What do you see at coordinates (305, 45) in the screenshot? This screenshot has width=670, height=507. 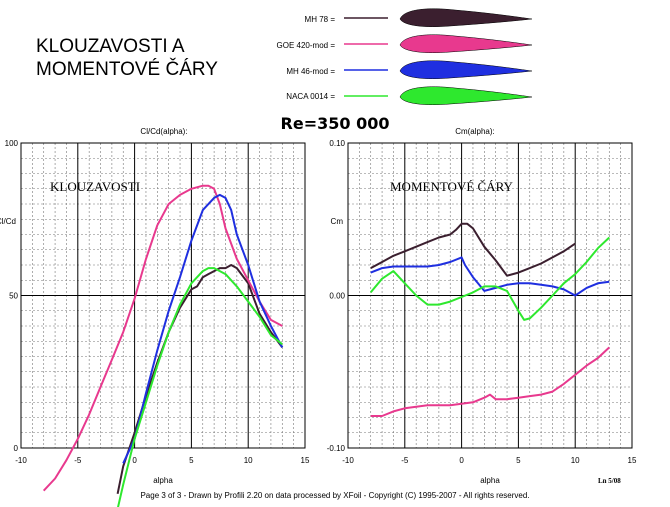 I see `legend-label-goe420: GOE 420-mod =` at bounding box center [305, 45].